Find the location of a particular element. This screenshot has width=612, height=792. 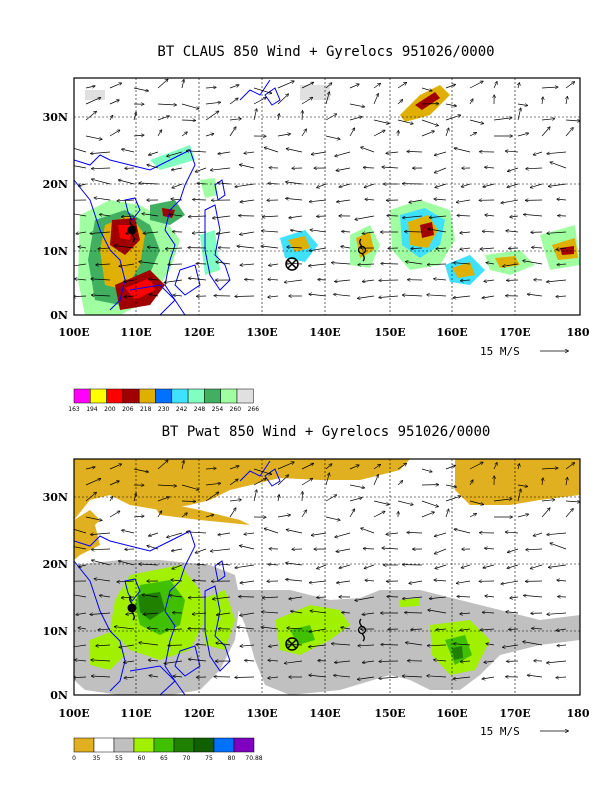

svg-text: 30N is located at coordinates (55, 117).